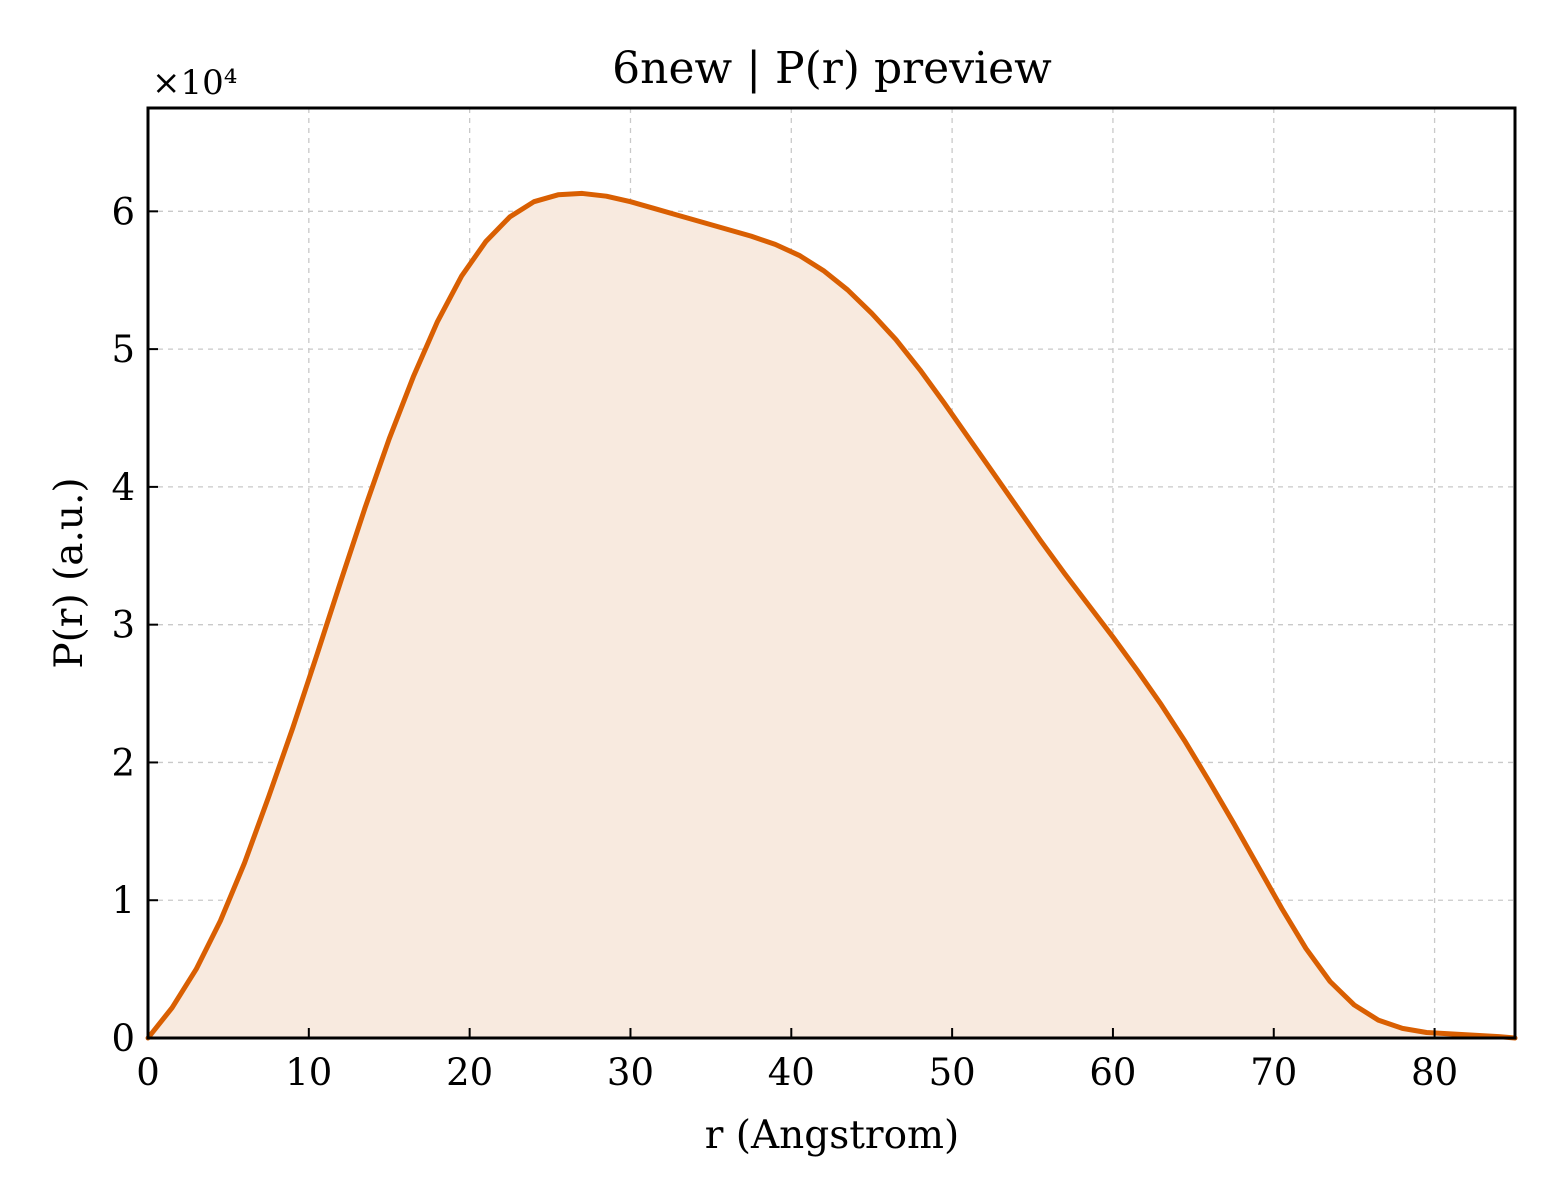  Describe the element at coordinates (1434, 1072) in the screenshot. I see `x-tick-label: 80` at that location.